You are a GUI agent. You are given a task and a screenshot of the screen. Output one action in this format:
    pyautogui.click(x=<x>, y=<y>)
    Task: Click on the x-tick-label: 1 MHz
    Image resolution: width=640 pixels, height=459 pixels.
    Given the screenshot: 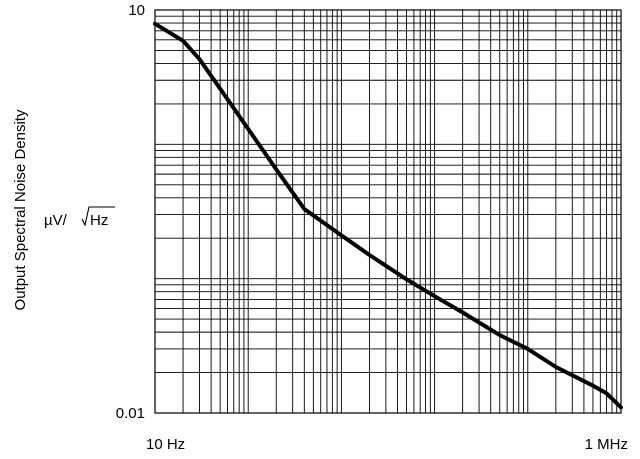 What is the action you would take?
    pyautogui.click(x=606, y=444)
    